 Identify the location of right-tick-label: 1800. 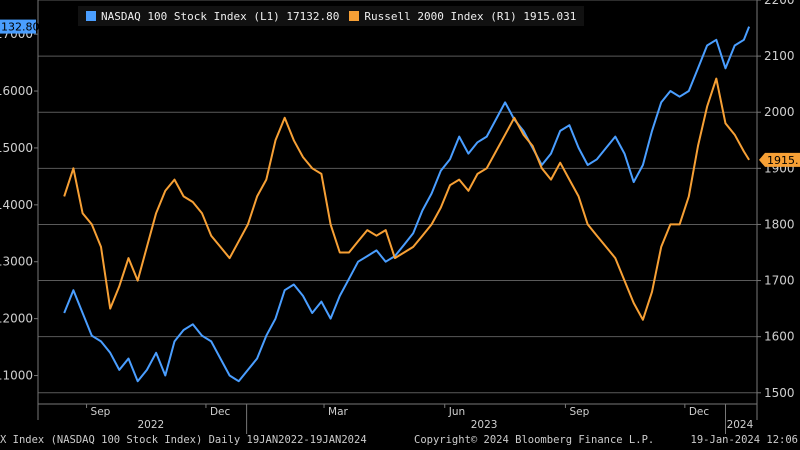
(779, 224).